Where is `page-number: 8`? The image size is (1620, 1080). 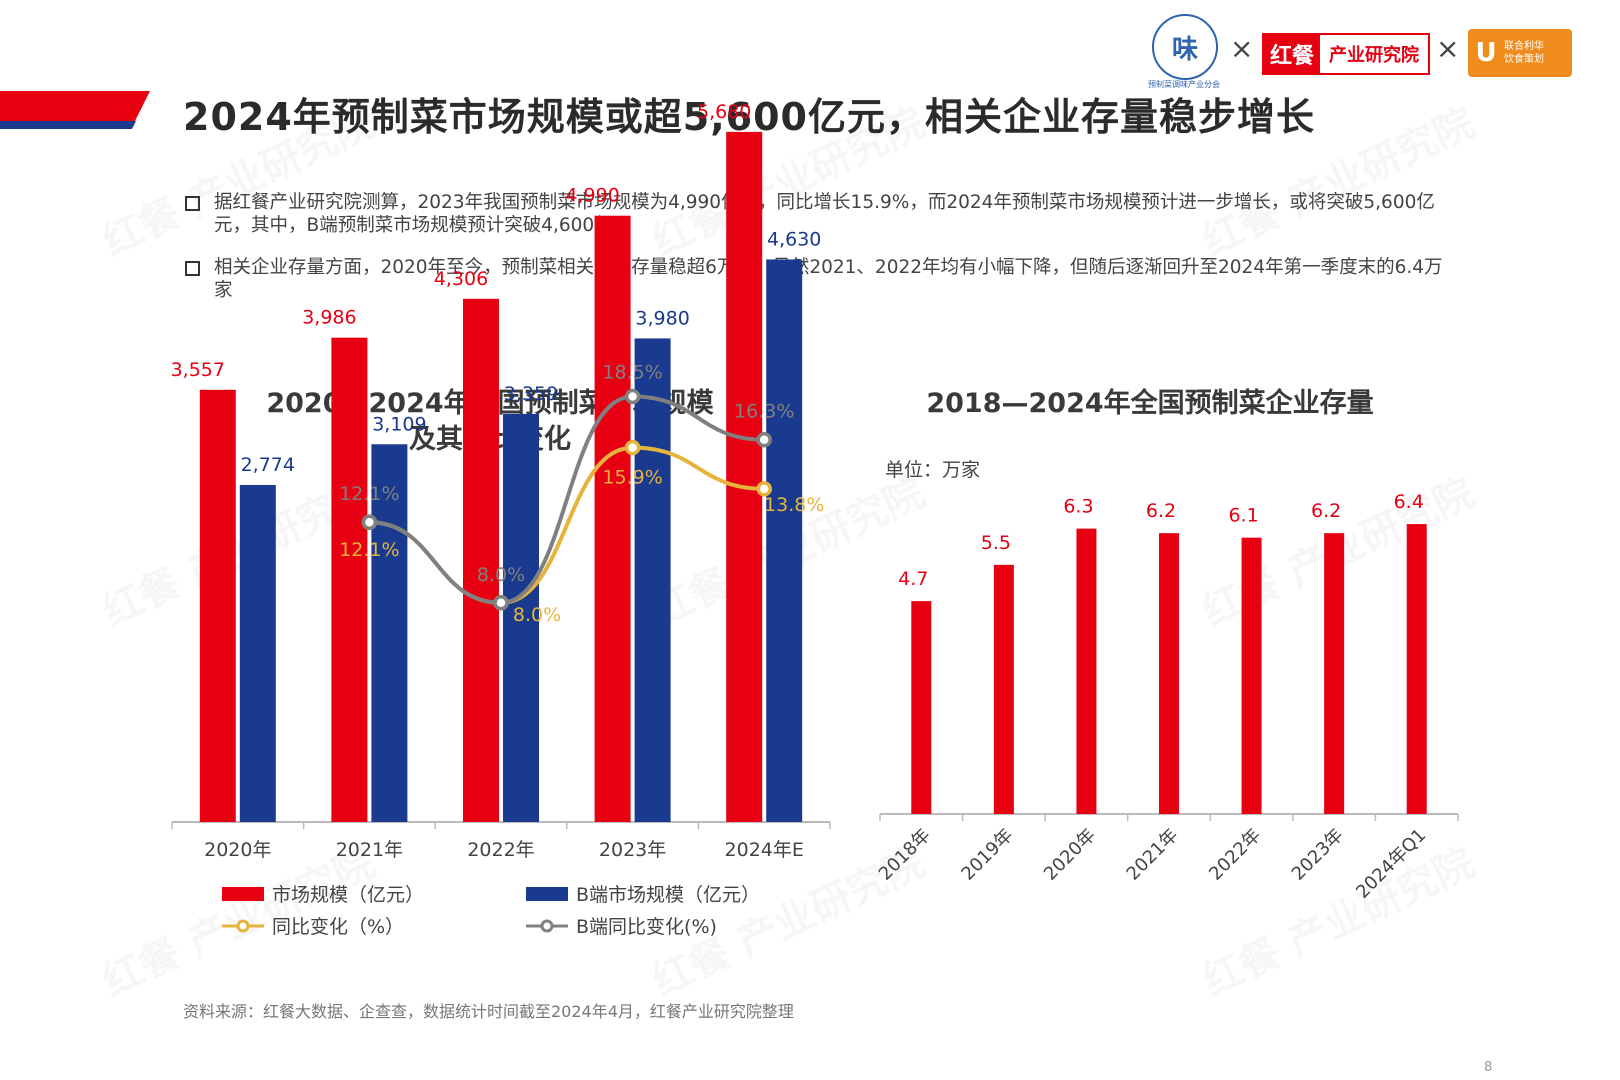
page-number: 8 is located at coordinates (1488, 1067).